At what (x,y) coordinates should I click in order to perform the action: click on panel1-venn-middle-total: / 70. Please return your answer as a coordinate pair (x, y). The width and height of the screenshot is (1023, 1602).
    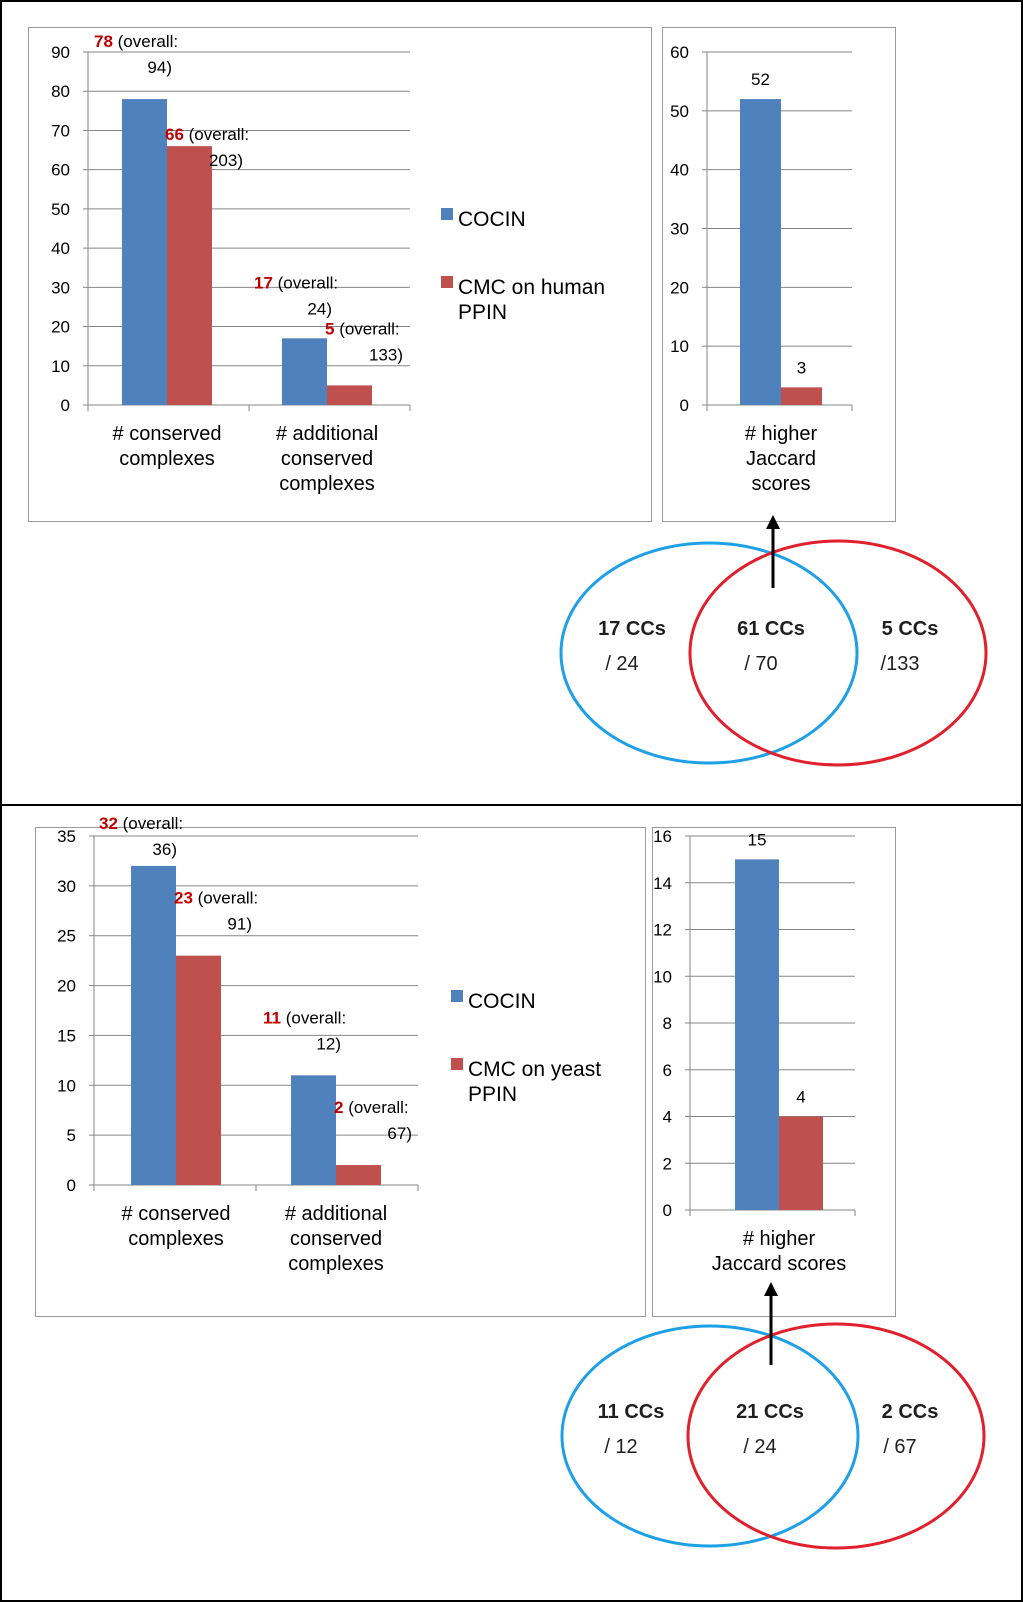
    Looking at the image, I should click on (760, 664).